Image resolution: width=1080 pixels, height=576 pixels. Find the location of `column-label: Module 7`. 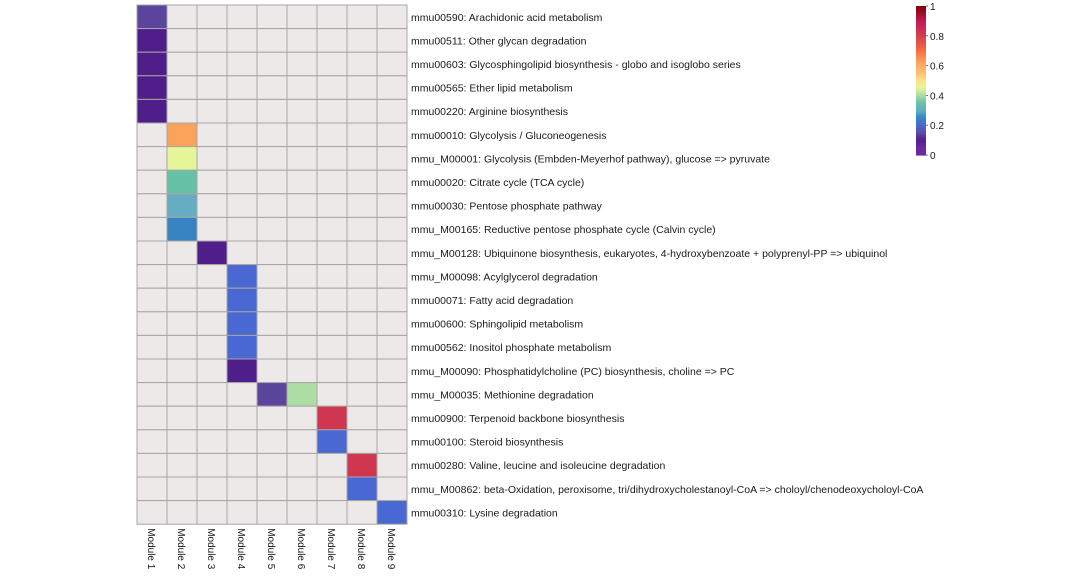

column-label: Module 7 is located at coordinates (330, 549).